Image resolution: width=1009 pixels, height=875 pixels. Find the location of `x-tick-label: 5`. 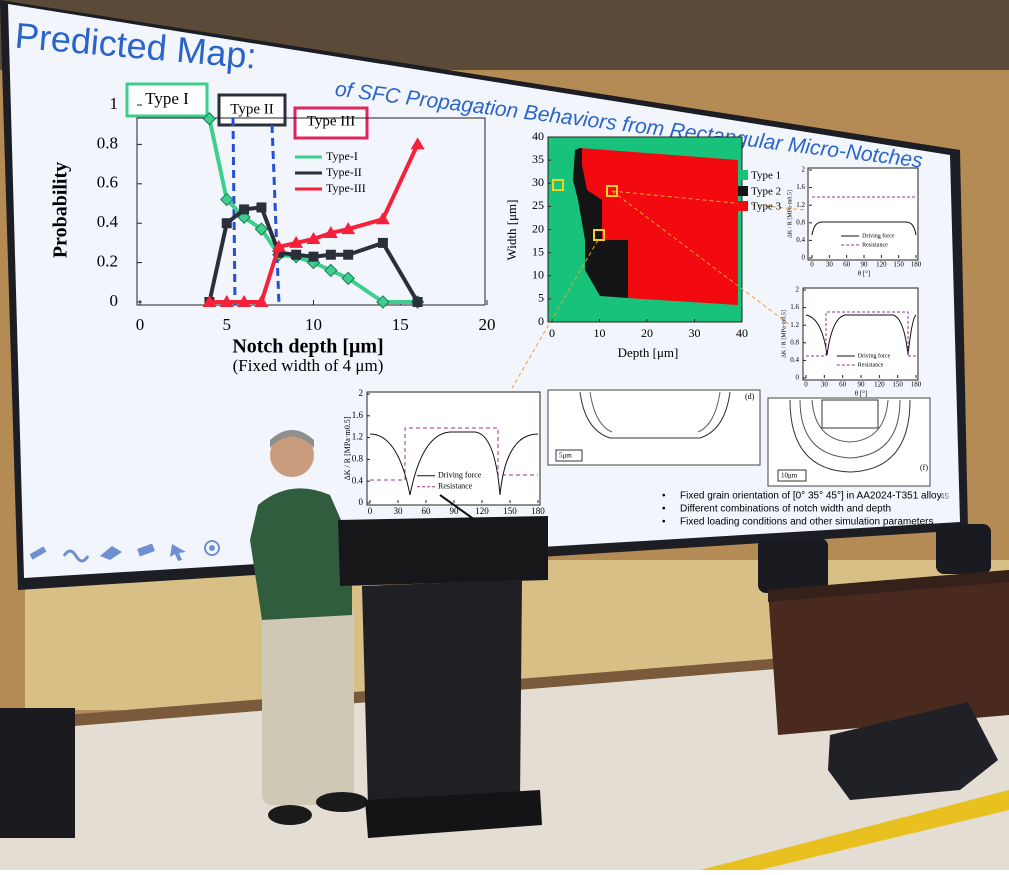

x-tick-label: 5 is located at coordinates (227, 324).